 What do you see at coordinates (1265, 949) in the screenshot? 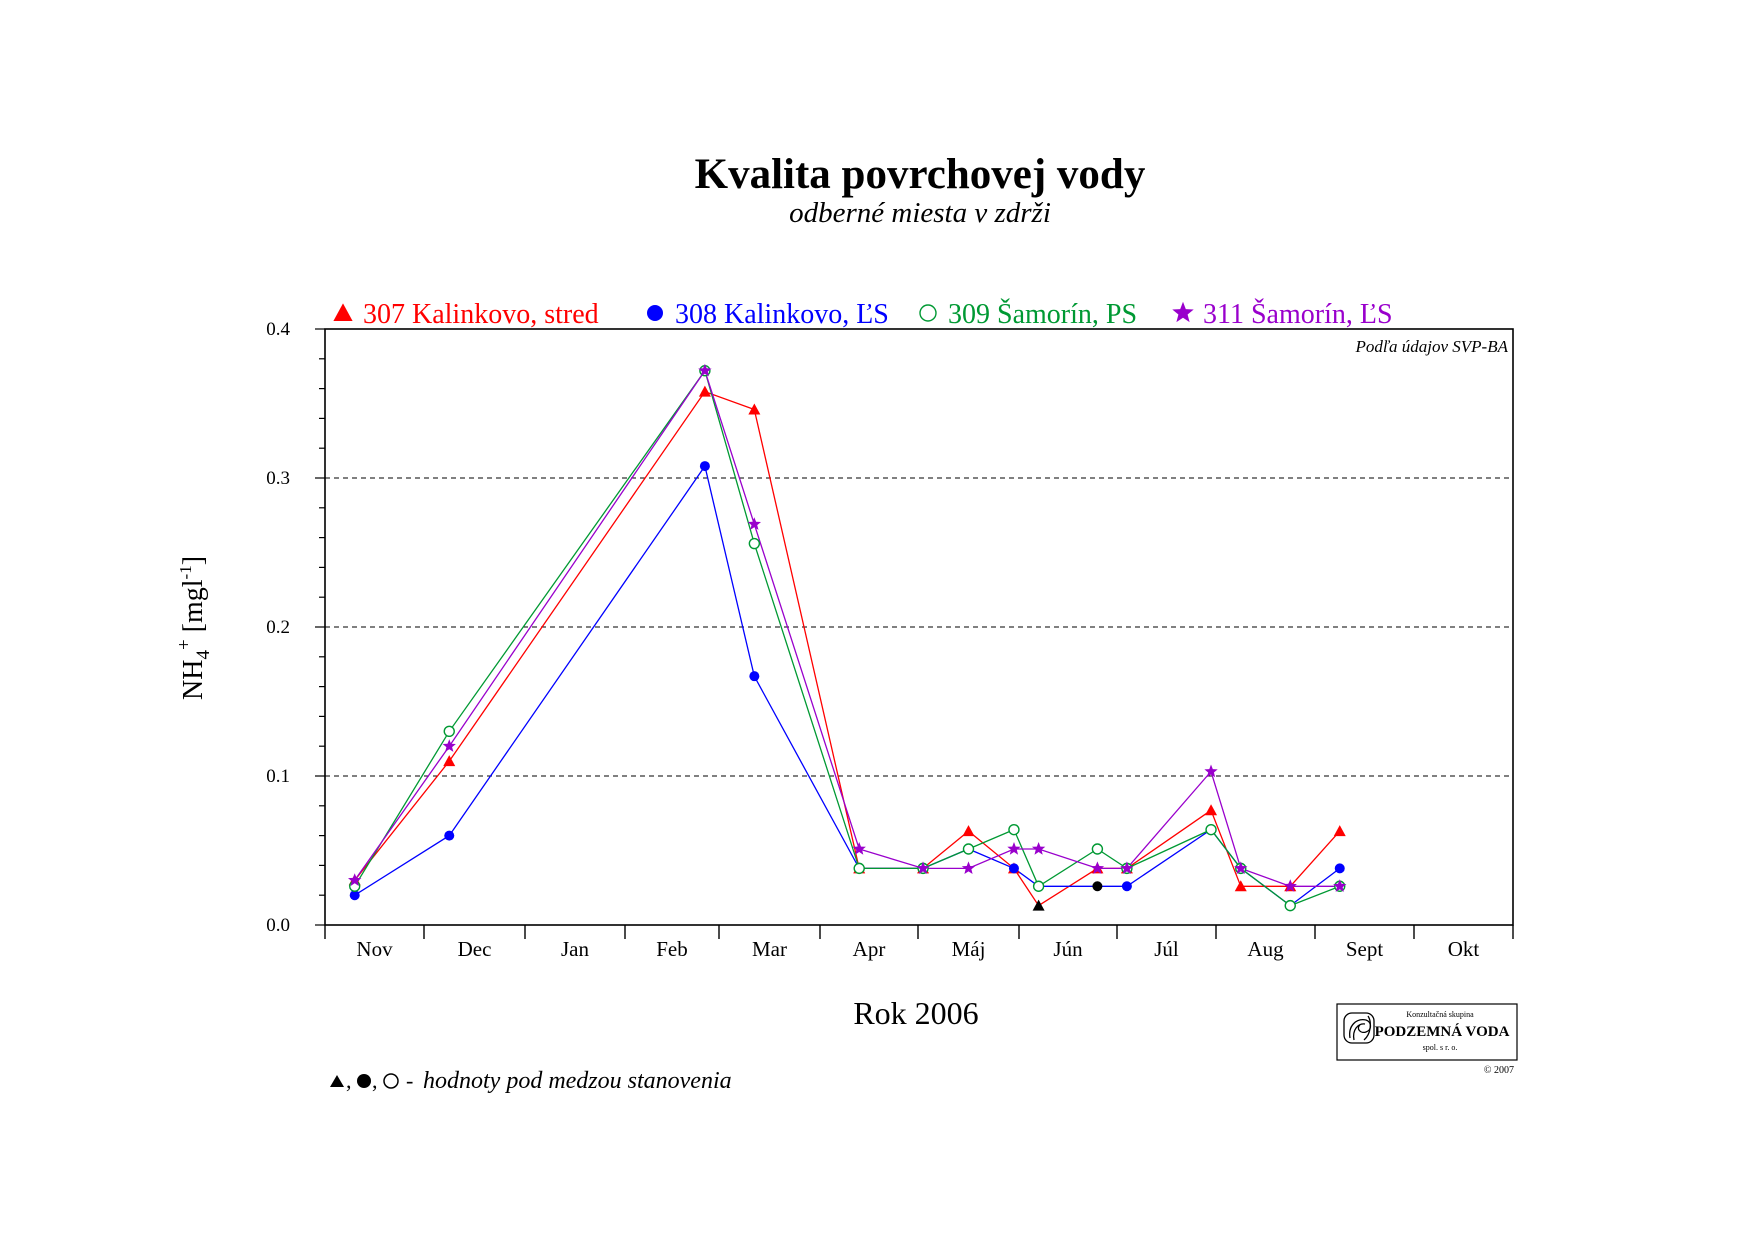
I see `x-tick-label: Aug` at bounding box center [1265, 949].